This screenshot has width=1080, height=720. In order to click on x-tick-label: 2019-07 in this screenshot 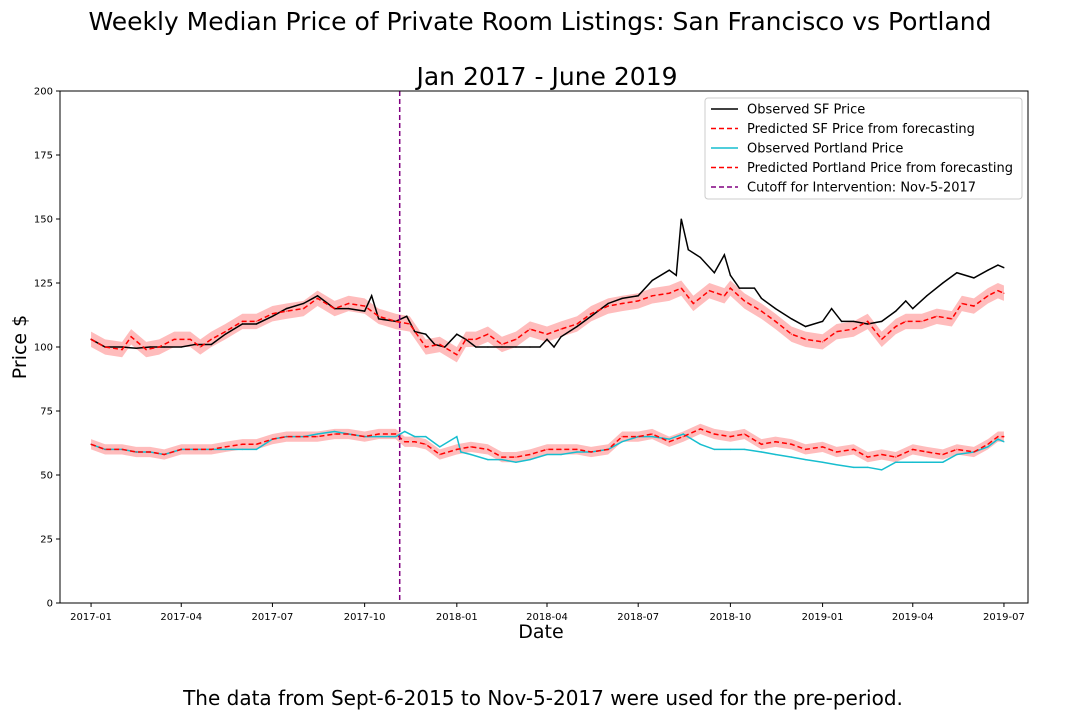, I will do `click(1004, 617)`.